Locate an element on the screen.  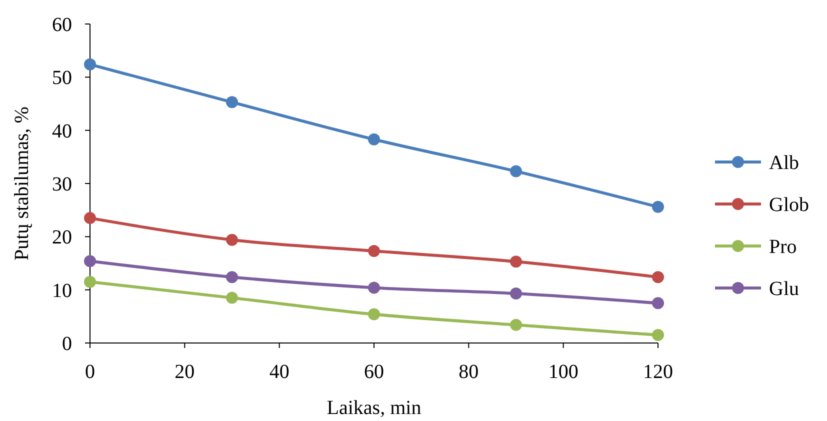
y-tick-label: 40 is located at coordinates (62, 131).